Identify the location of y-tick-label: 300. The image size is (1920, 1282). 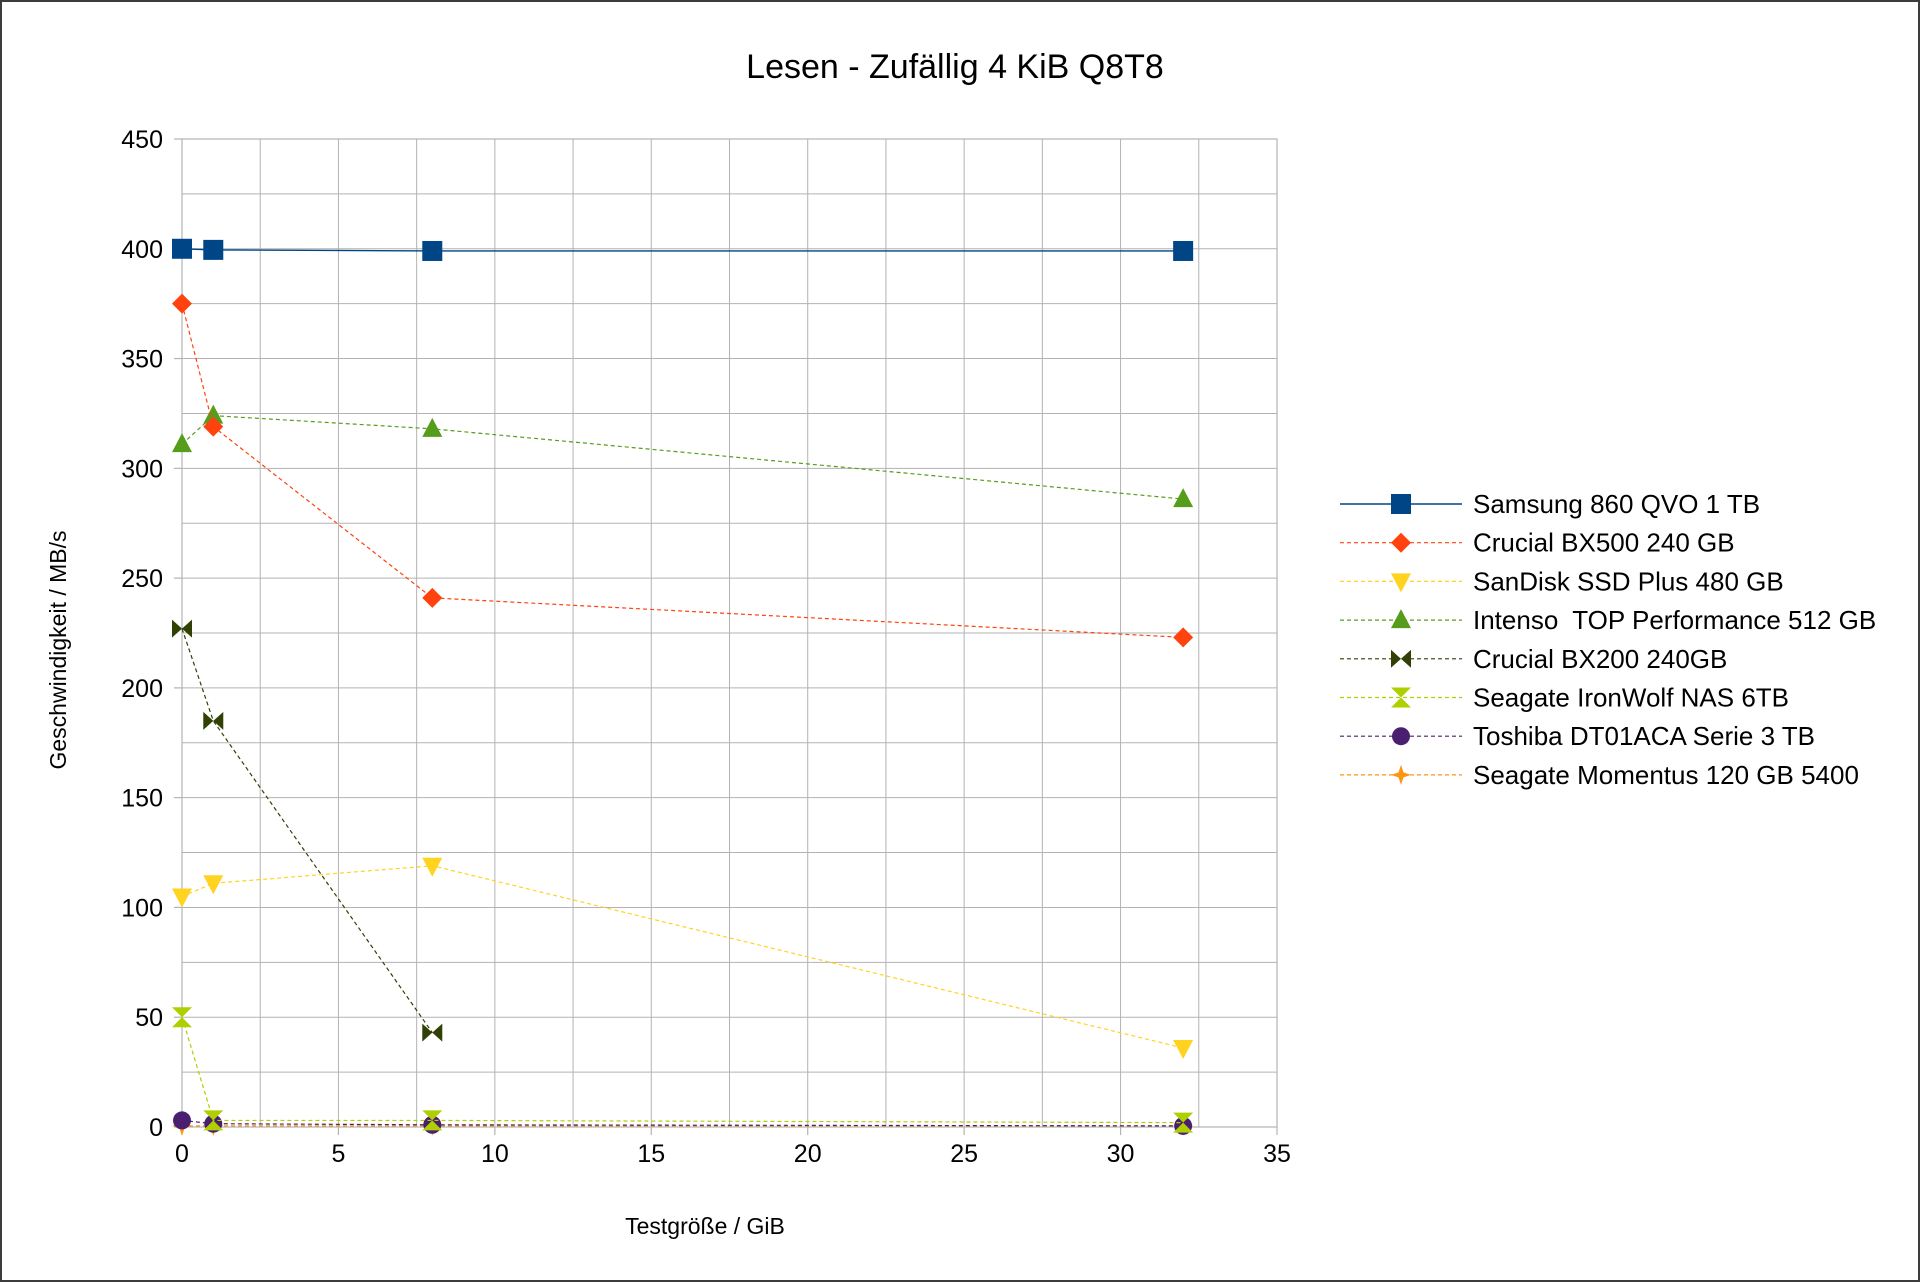
(142, 469).